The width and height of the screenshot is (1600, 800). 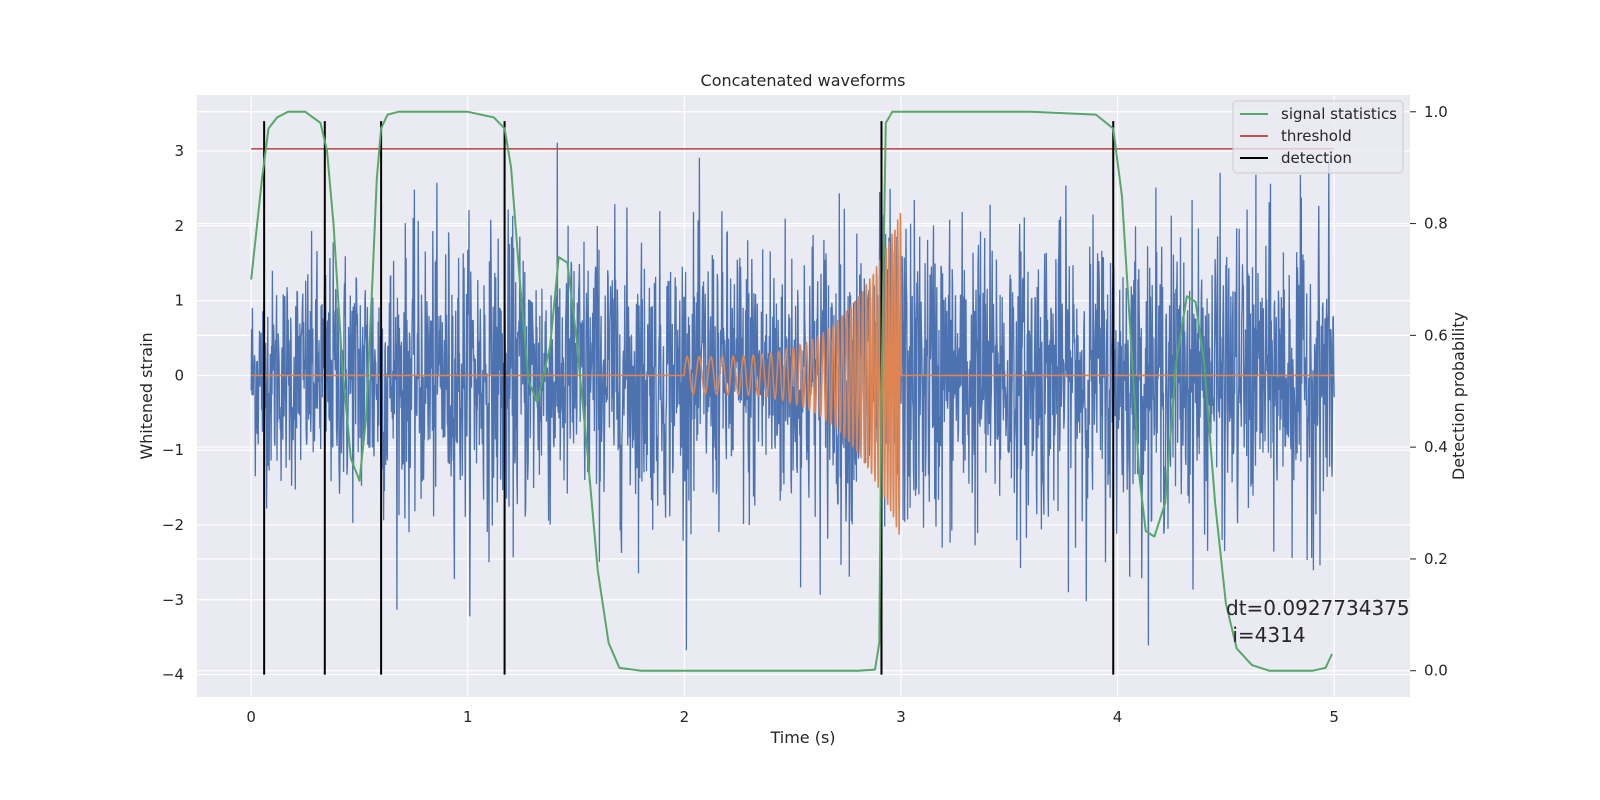 I want to click on y-right-tick-label: 1.0, so click(x=1436, y=112).